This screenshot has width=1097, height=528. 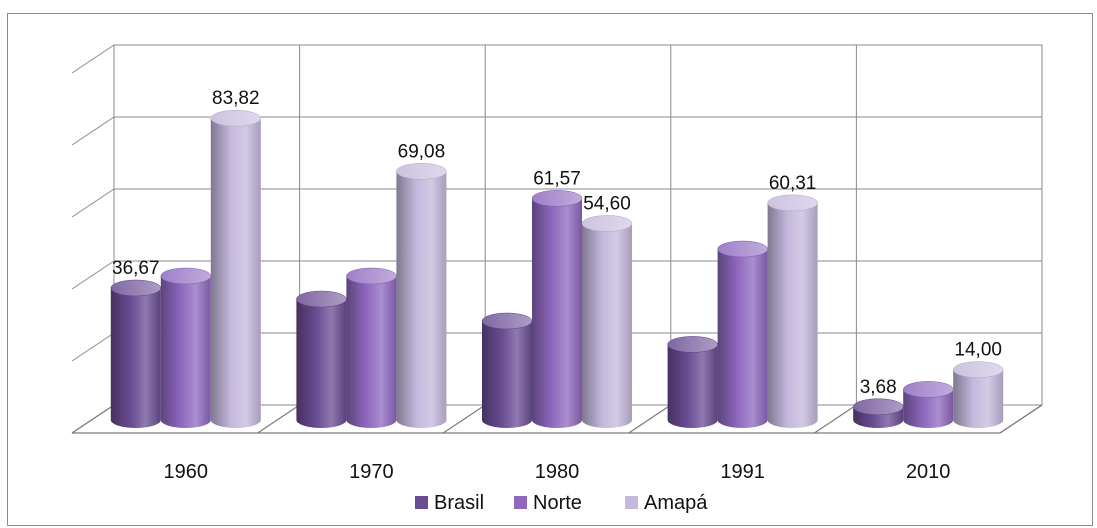 I want to click on bar-norte-1980, so click(x=557, y=309).